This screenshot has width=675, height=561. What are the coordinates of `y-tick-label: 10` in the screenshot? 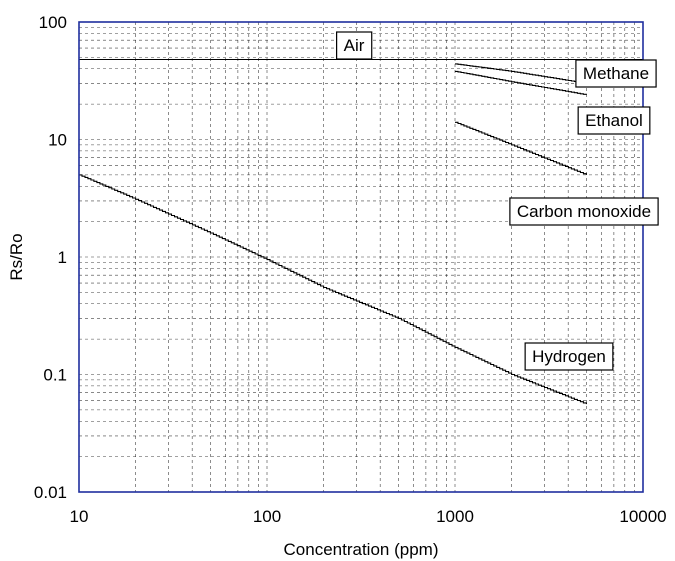 It's located at (57, 140).